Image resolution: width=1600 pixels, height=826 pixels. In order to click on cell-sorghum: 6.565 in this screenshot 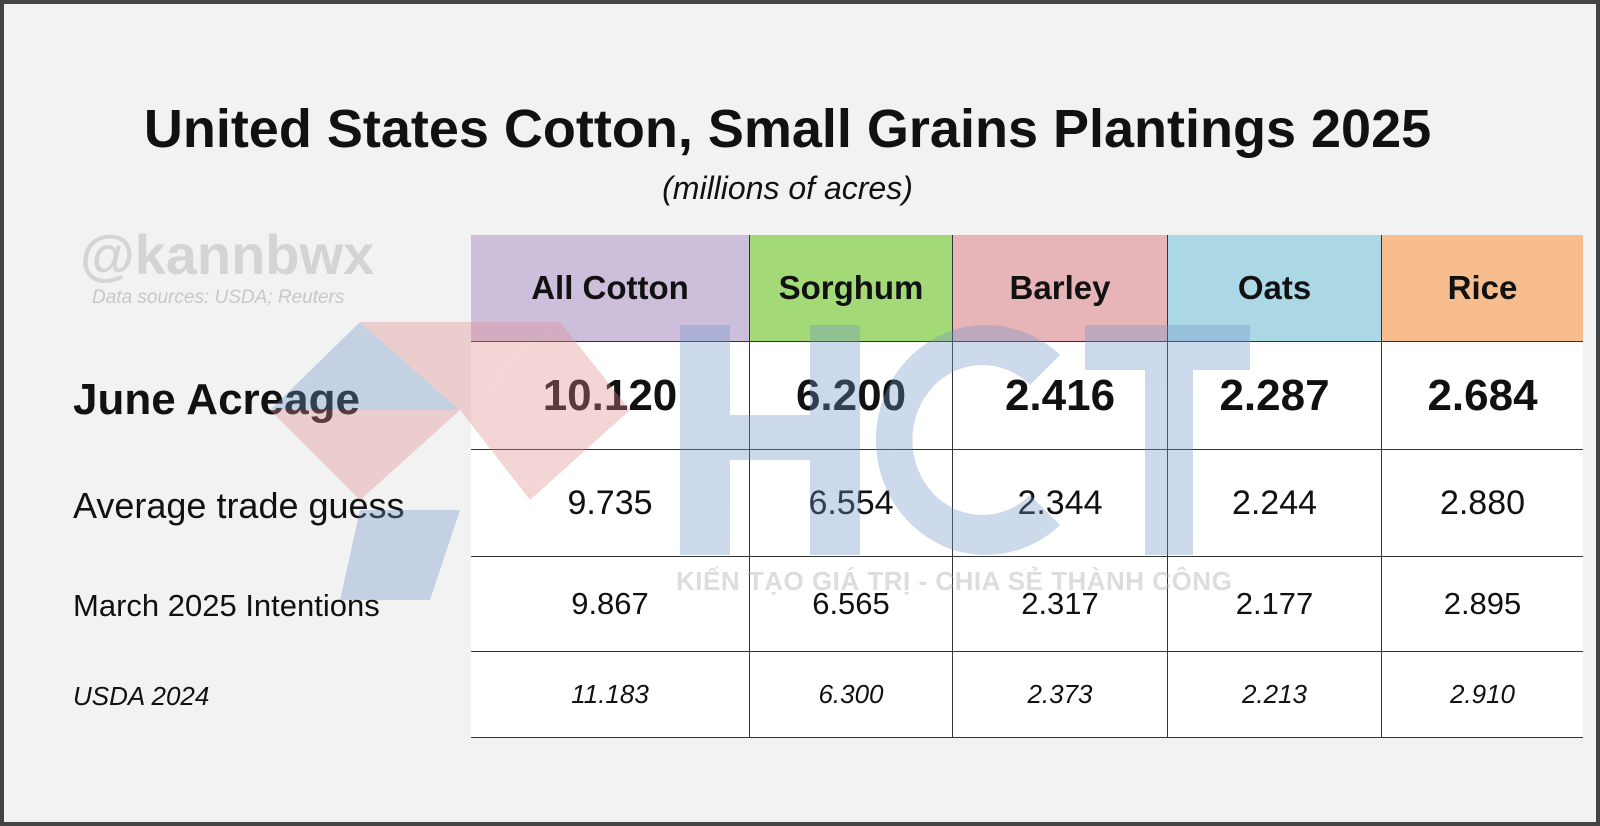, I will do `click(851, 604)`.